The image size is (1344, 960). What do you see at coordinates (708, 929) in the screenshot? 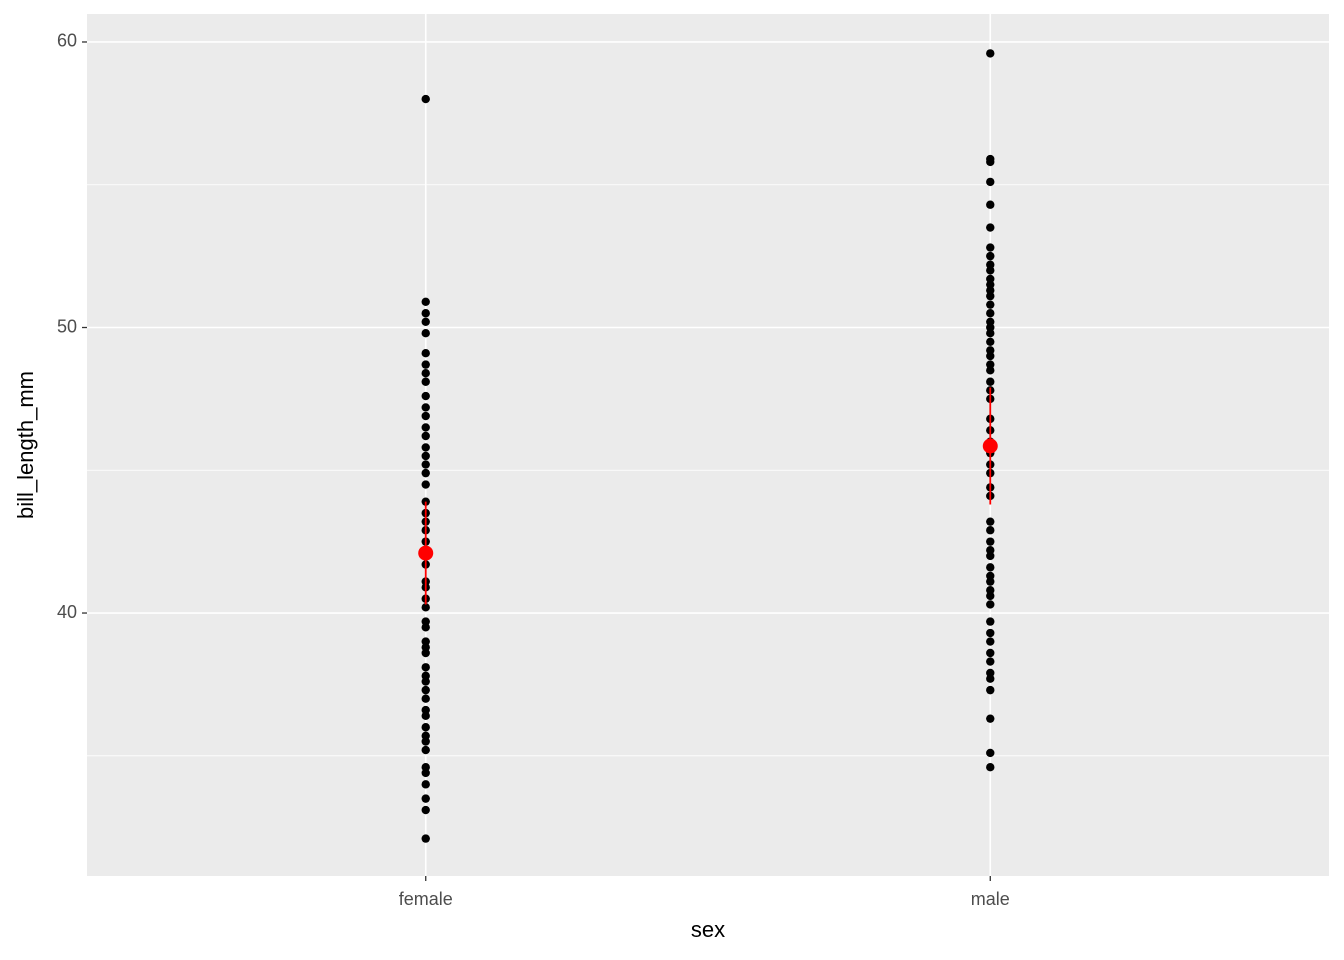
I see `x-axis-title: sex` at bounding box center [708, 929].